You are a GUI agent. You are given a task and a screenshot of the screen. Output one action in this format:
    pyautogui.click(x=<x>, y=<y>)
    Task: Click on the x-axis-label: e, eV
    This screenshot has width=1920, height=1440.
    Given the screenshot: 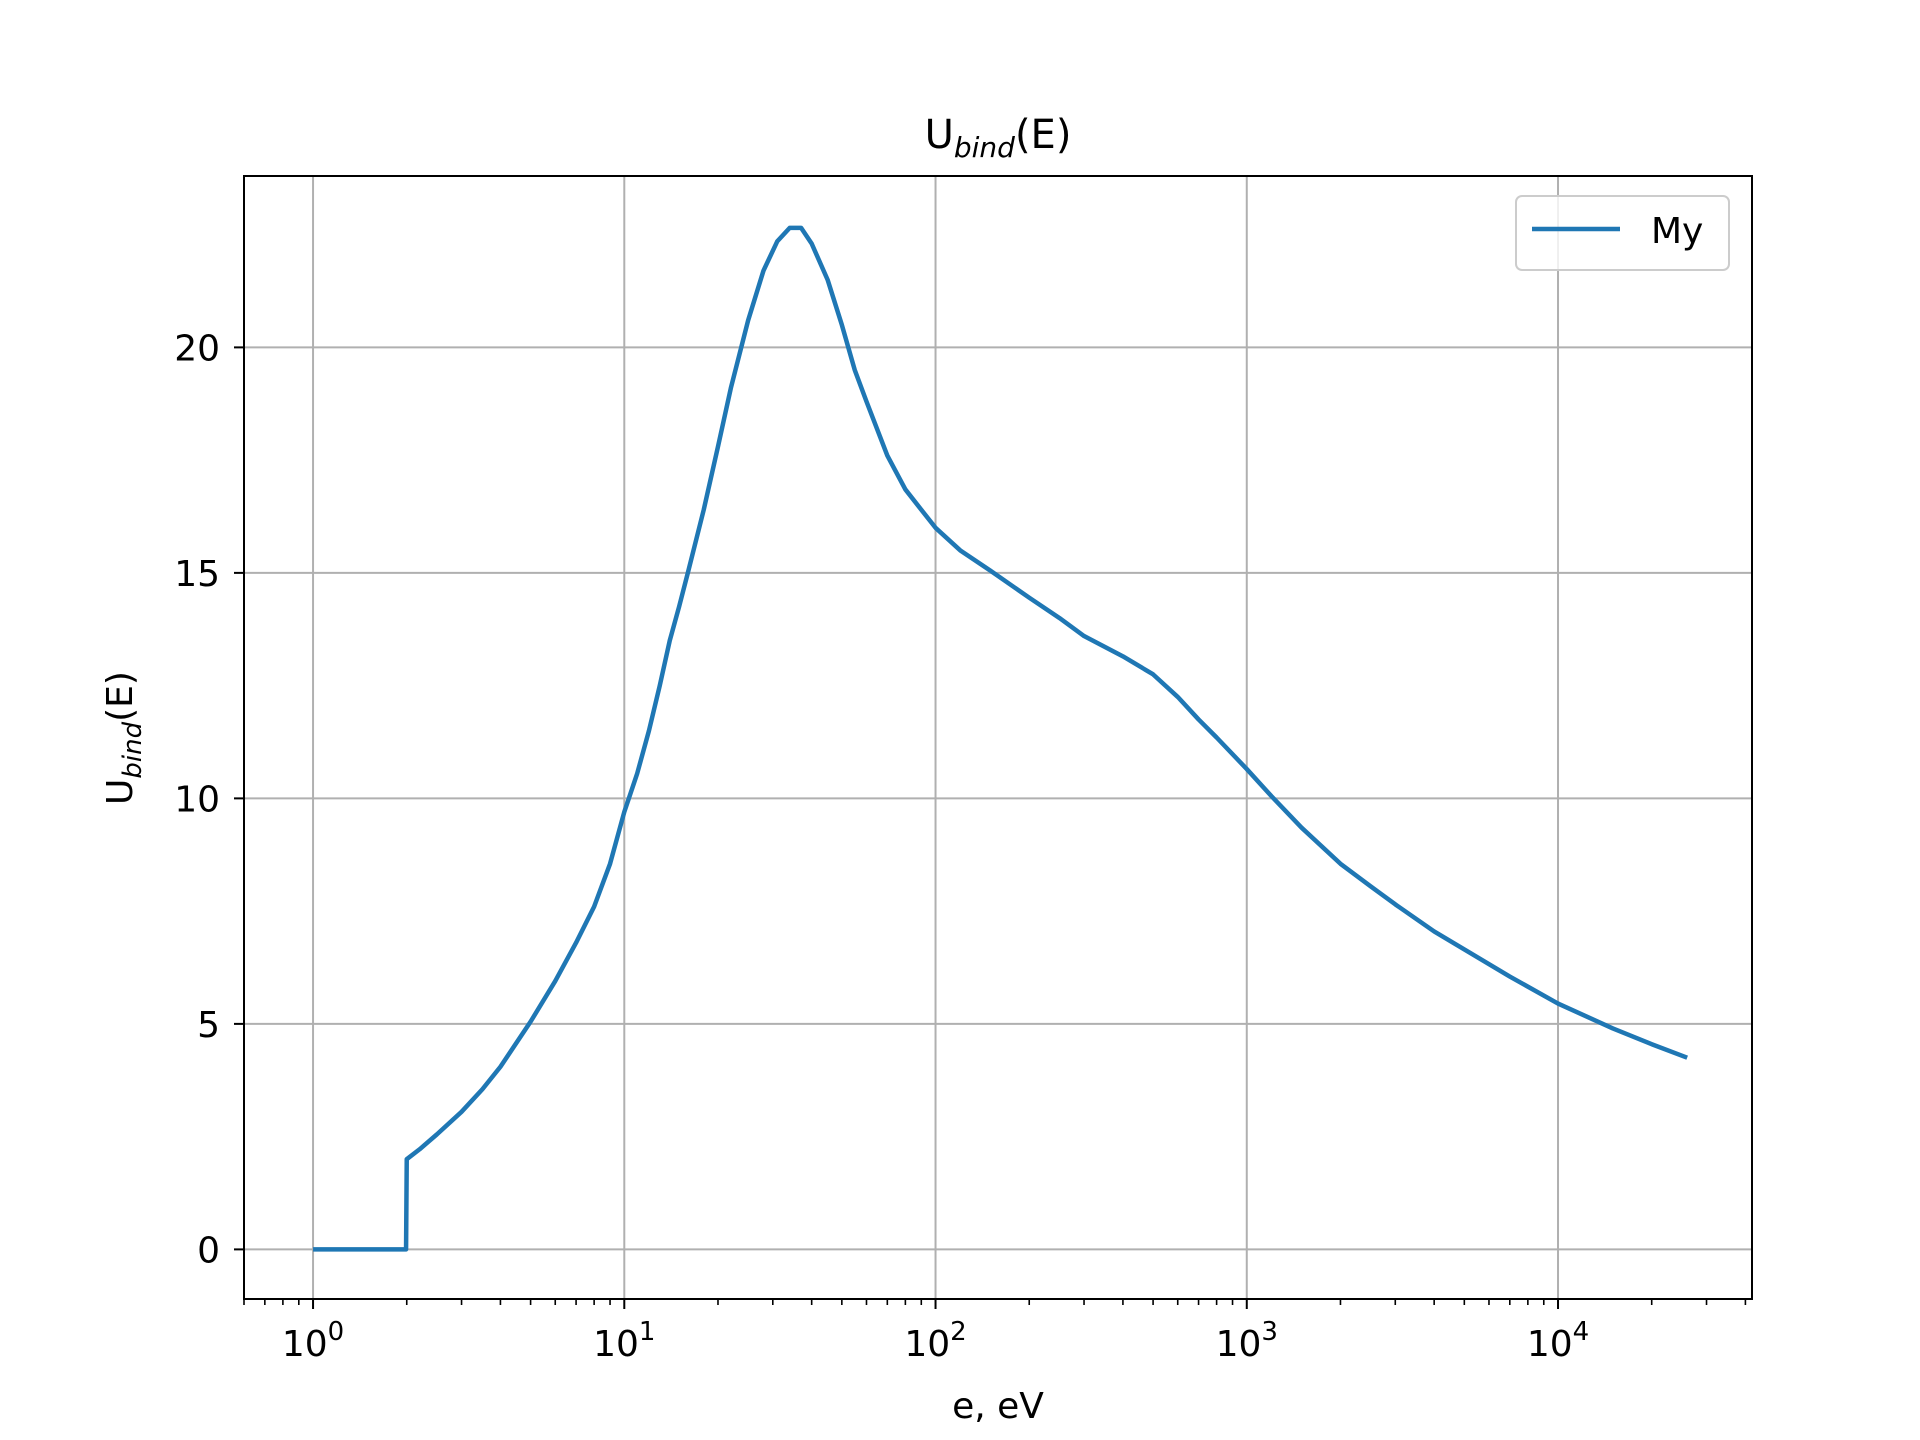 What is the action you would take?
    pyautogui.click(x=998, y=1406)
    